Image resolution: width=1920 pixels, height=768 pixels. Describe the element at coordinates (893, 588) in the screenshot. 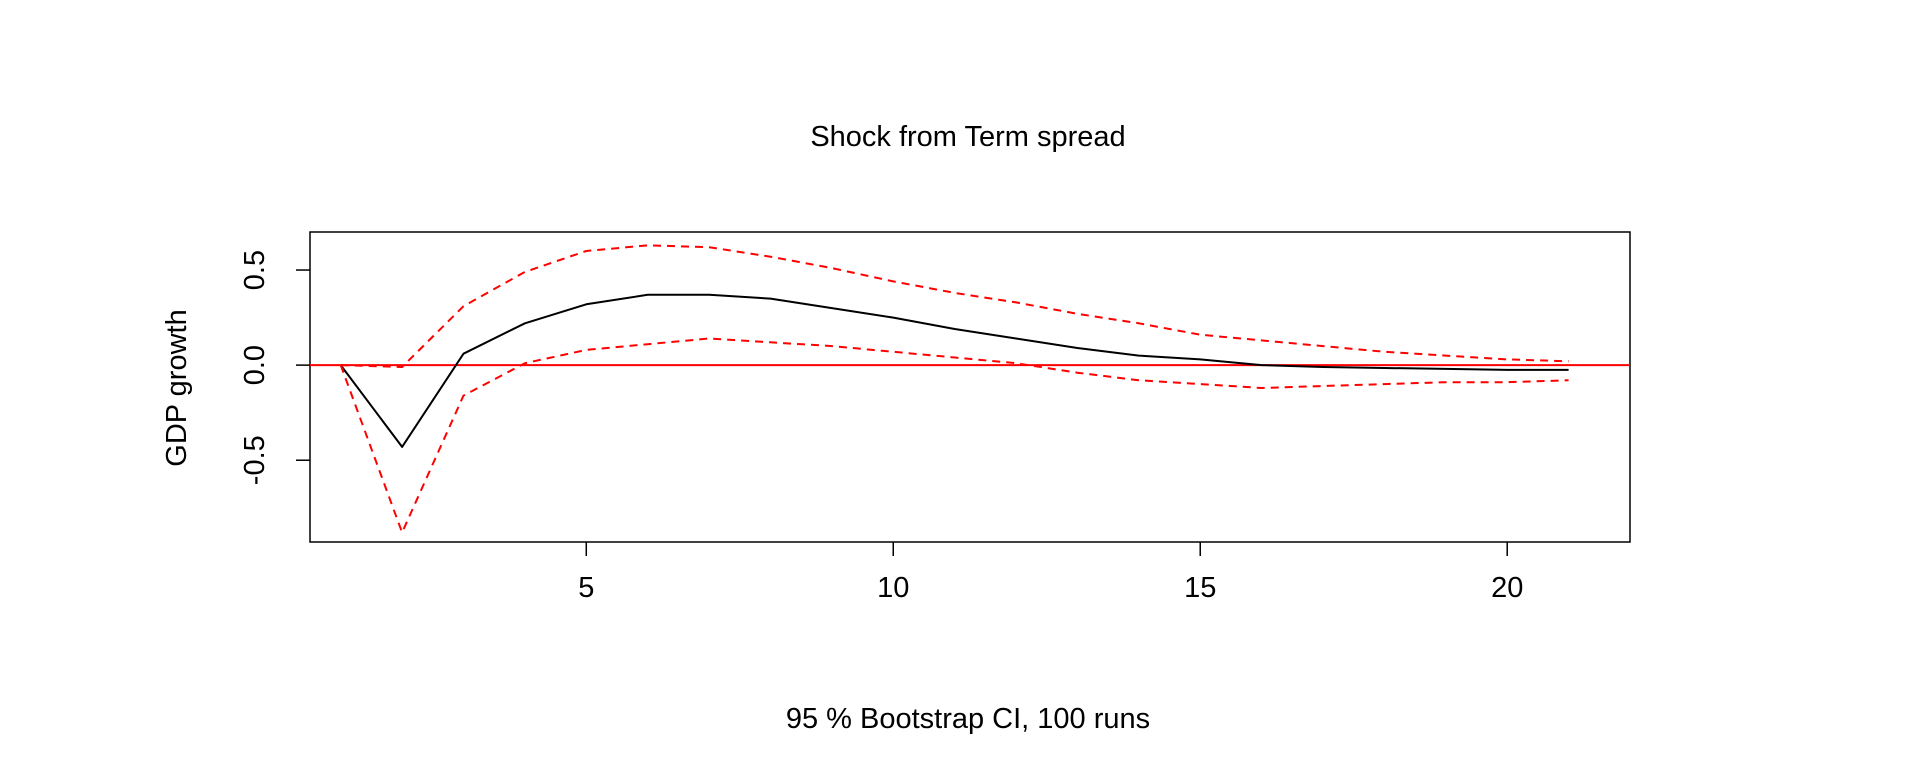

I see `x-tick-label: 10` at that location.